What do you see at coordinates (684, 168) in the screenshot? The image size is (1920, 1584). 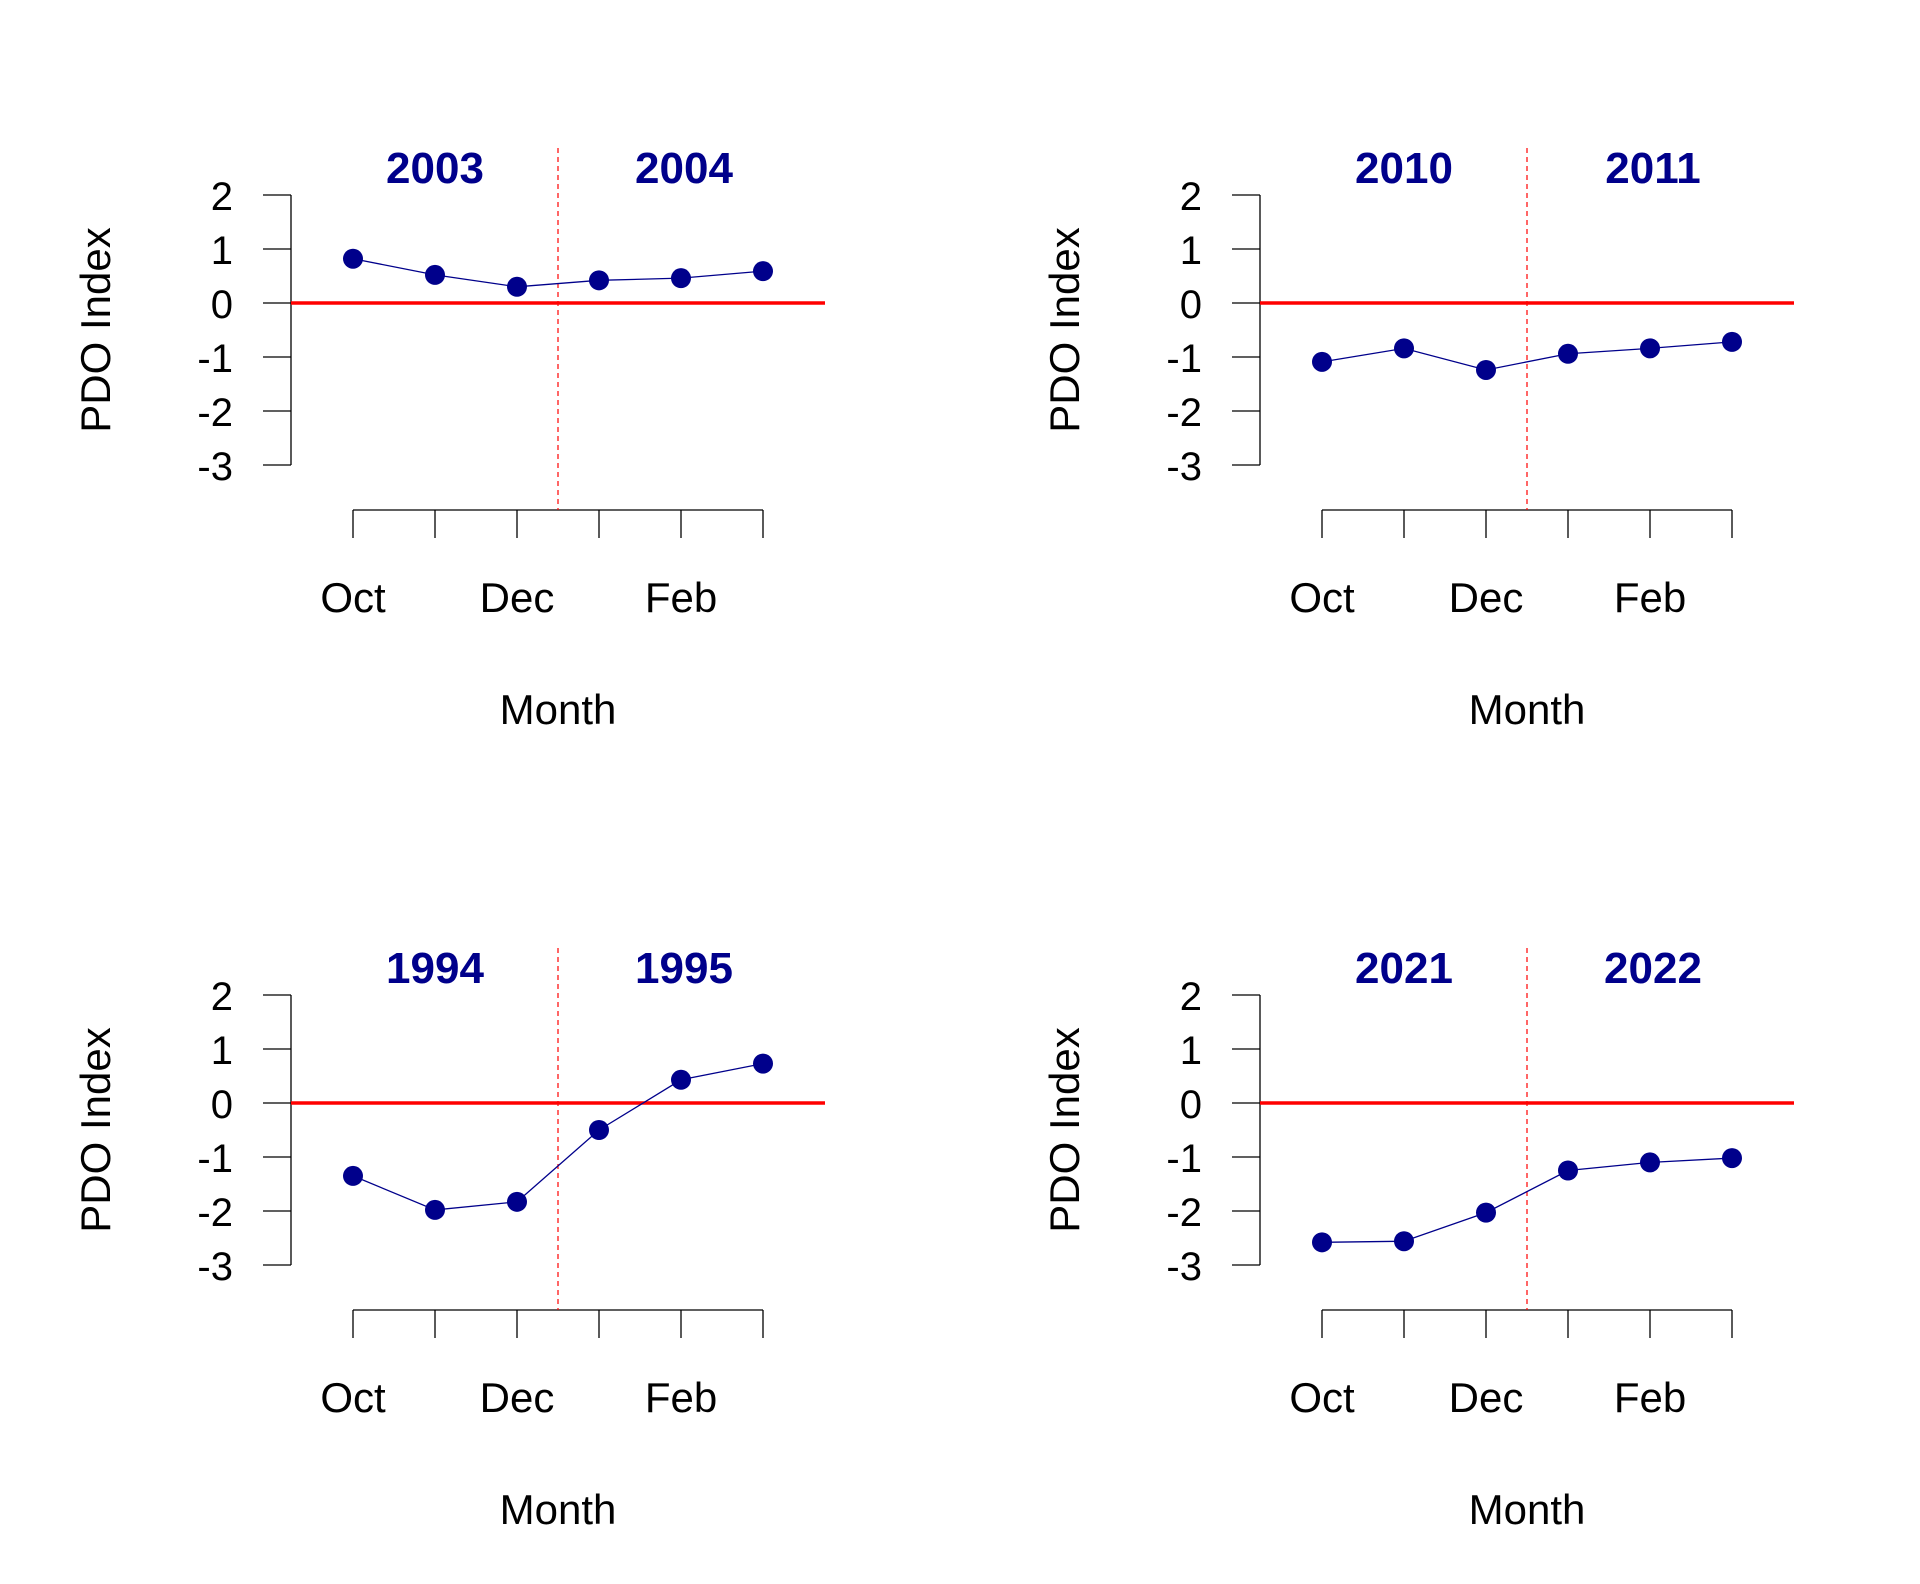 I see `year-label-end: 2004` at bounding box center [684, 168].